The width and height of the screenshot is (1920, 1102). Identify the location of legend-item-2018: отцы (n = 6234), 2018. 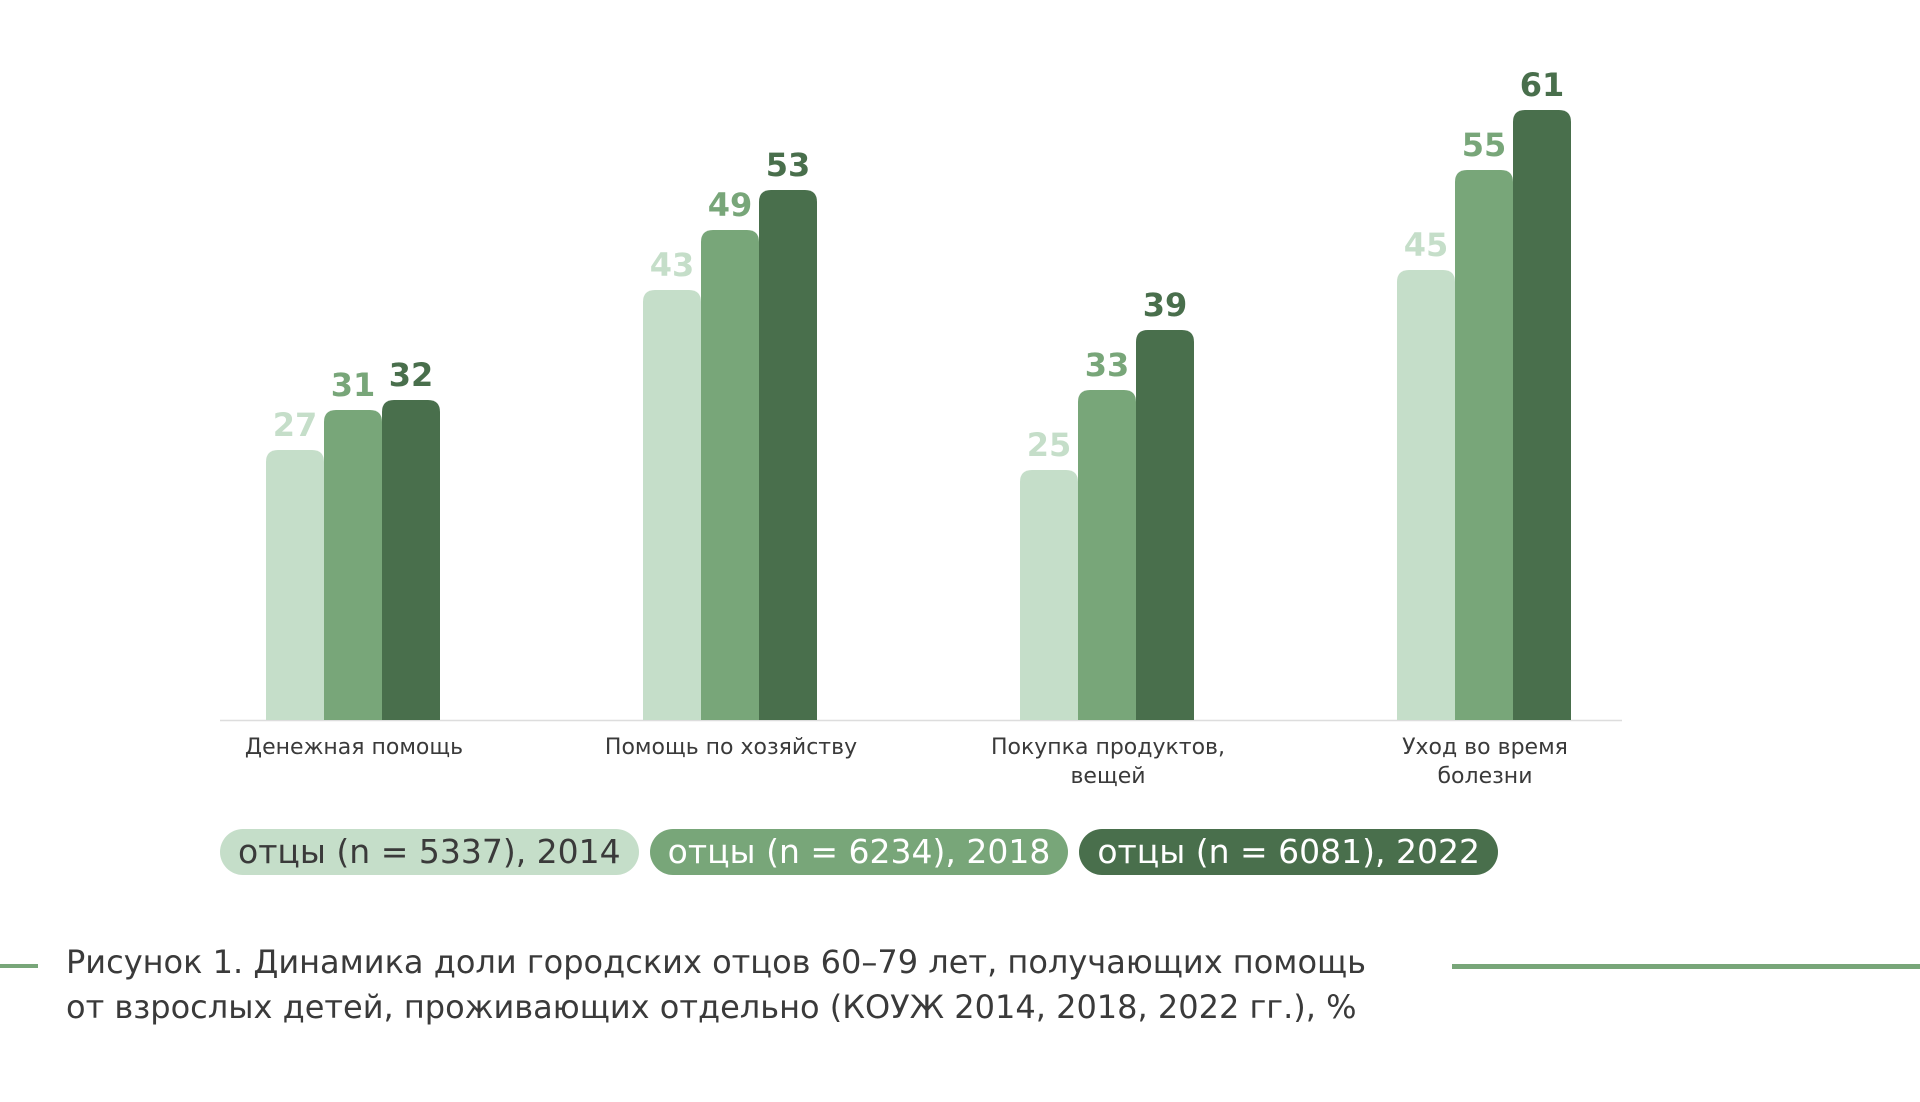
(859, 852).